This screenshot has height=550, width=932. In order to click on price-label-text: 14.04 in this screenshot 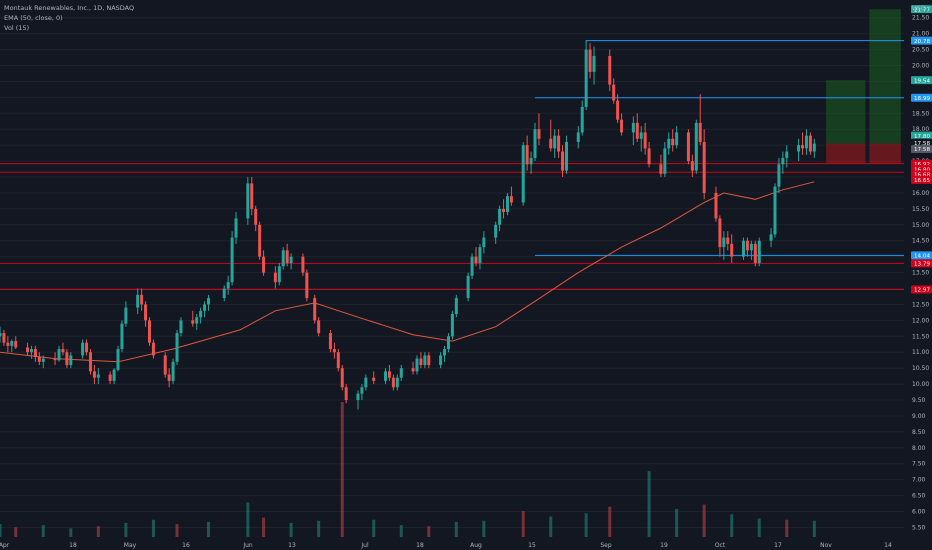, I will do `click(922, 257)`.